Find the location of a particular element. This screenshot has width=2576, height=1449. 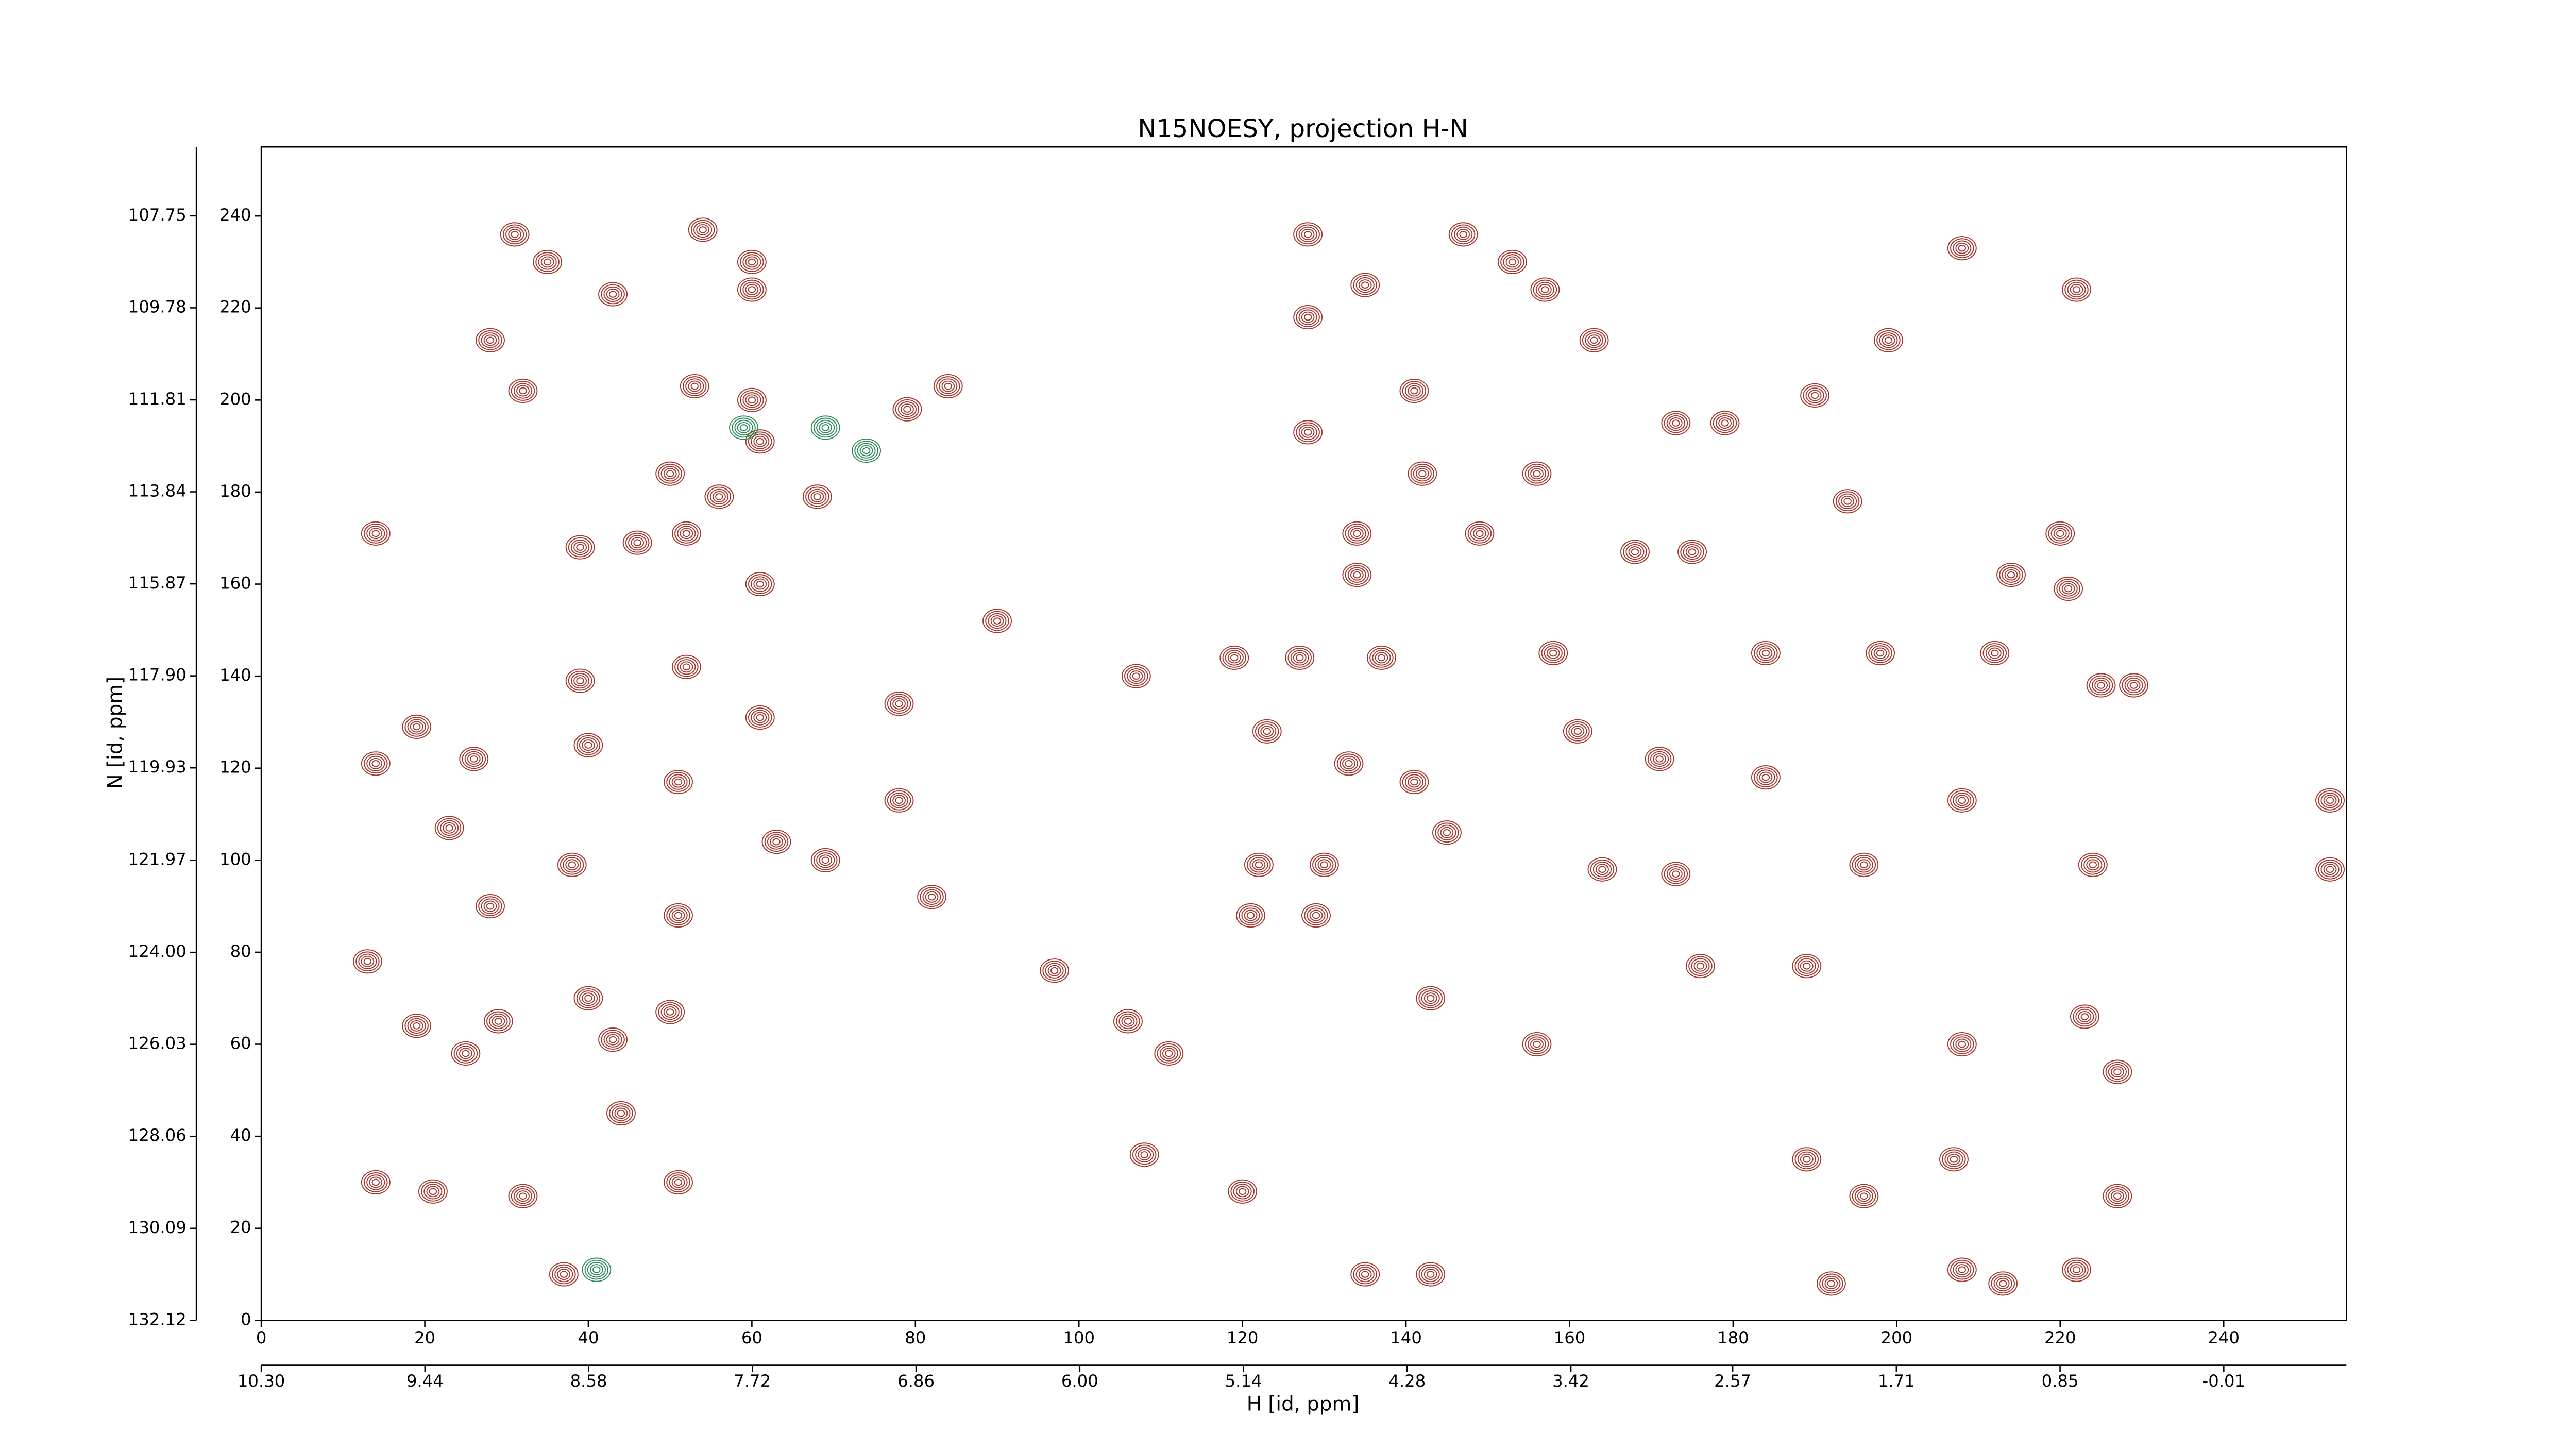

x2-tick-label: 10.30 is located at coordinates (261, 1381).